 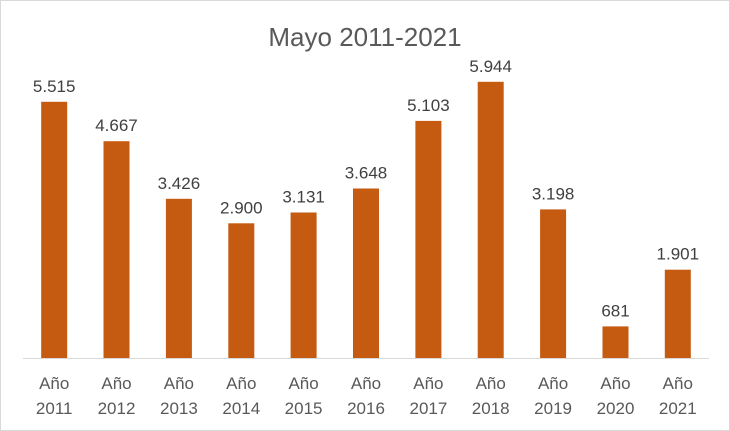 I want to click on data-label-2011: 5.515, so click(x=54, y=86).